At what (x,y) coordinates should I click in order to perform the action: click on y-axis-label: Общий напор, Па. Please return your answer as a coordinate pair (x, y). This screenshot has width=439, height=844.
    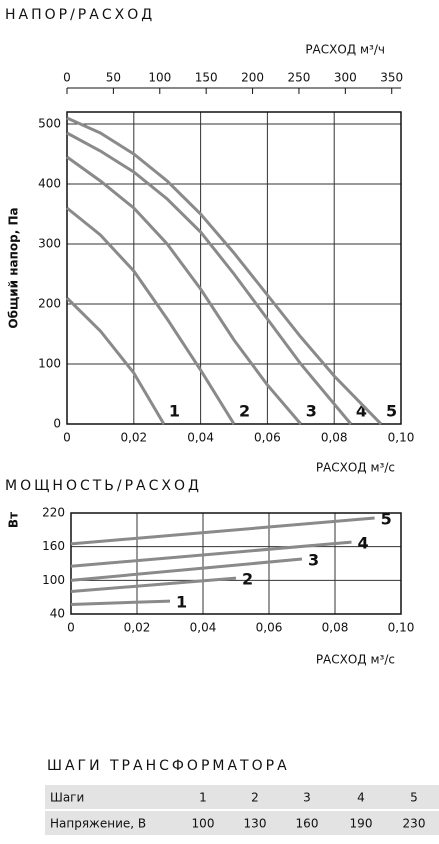
    Looking at the image, I should click on (14, 267).